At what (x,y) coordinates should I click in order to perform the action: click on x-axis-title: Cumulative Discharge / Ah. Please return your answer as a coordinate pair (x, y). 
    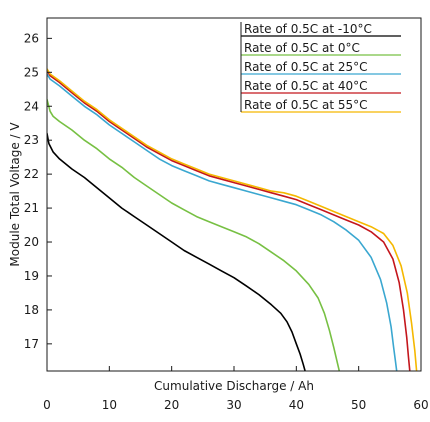
    Looking at the image, I should click on (234, 386).